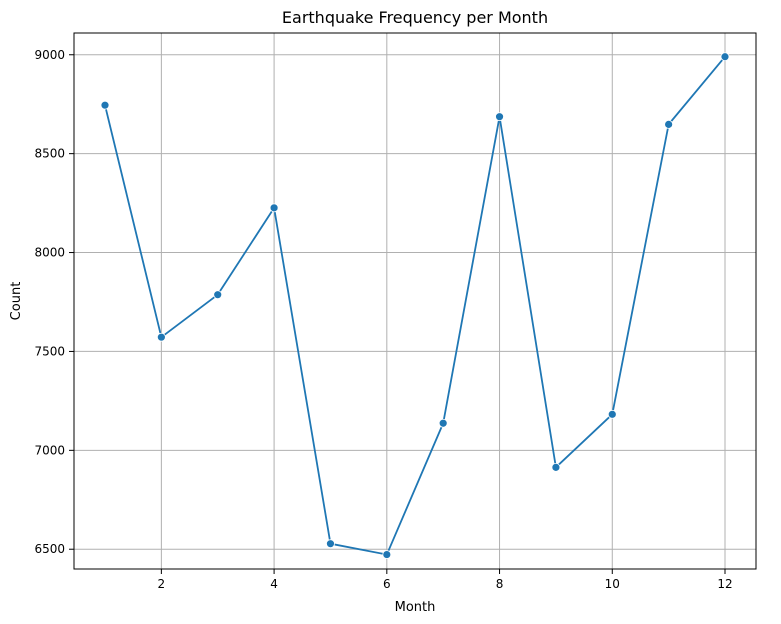 The image size is (781, 624). Describe the element at coordinates (162, 584) in the screenshot. I see `x-tick-label: 2` at that location.